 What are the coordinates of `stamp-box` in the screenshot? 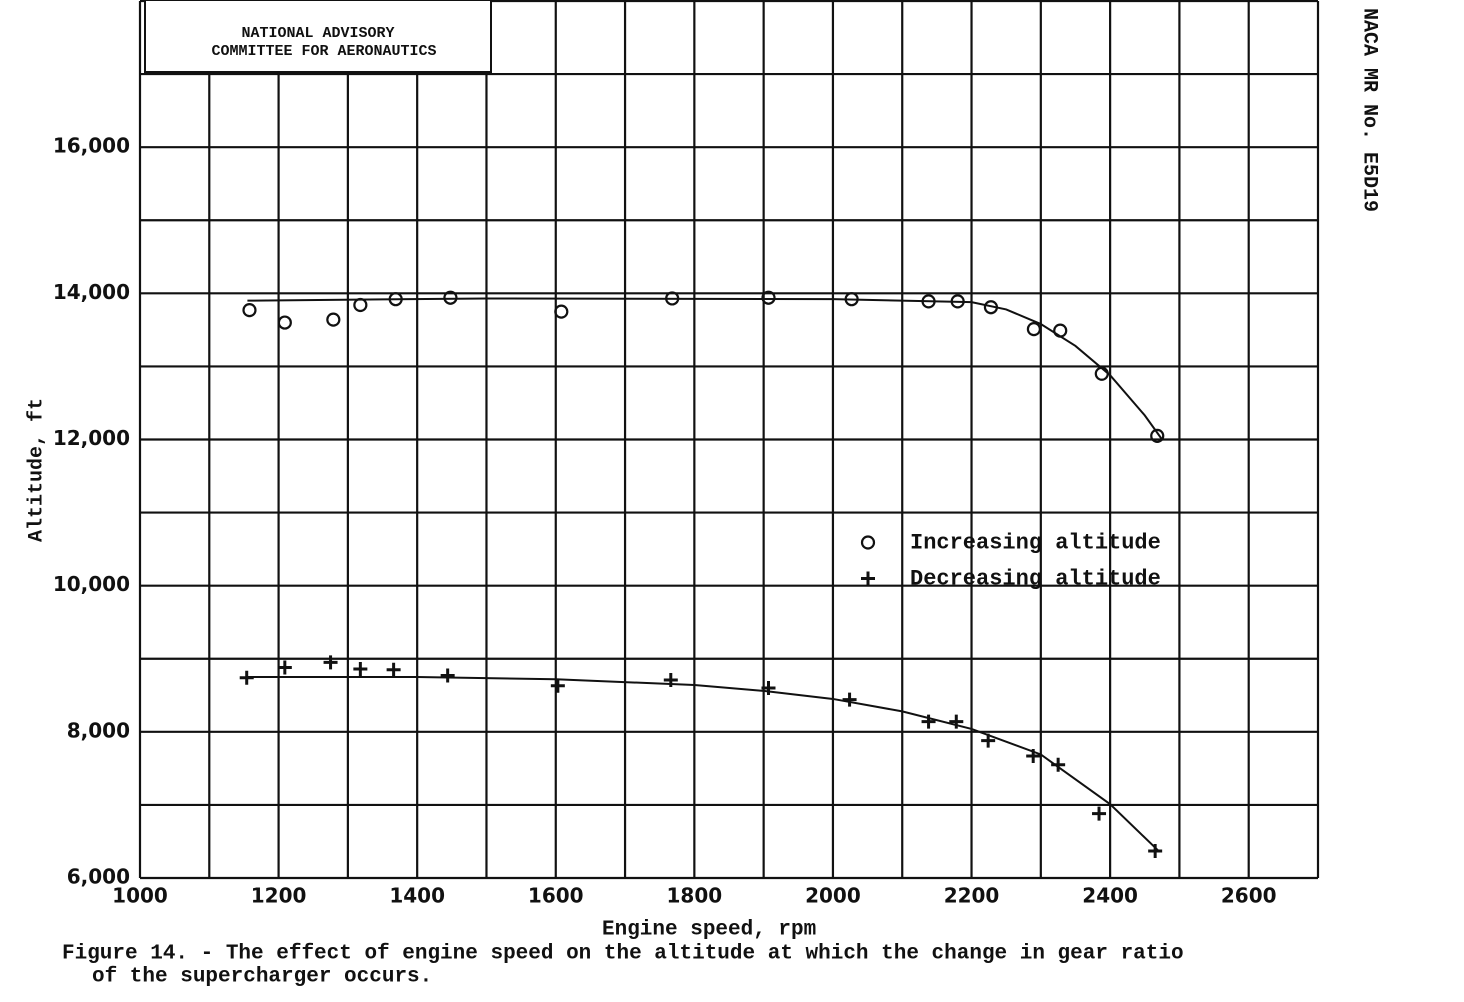 It's located at (318, 36).